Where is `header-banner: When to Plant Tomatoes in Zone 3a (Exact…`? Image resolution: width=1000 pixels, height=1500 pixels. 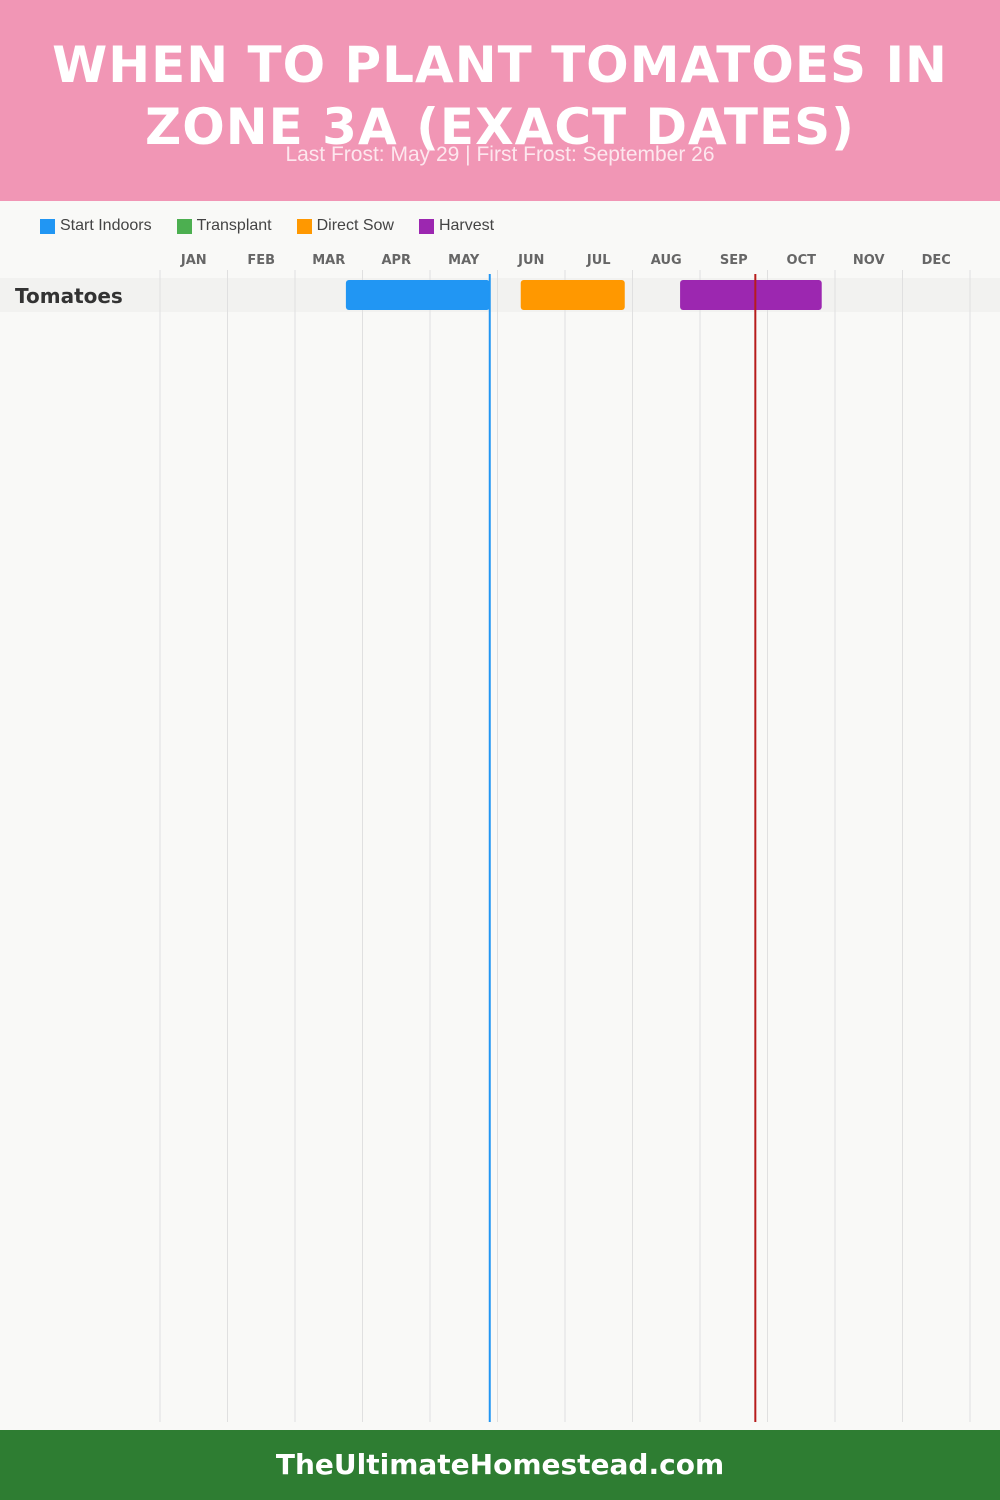 header-banner: When to Plant Tomatoes in Zone 3a (Exact… is located at coordinates (500, 100).